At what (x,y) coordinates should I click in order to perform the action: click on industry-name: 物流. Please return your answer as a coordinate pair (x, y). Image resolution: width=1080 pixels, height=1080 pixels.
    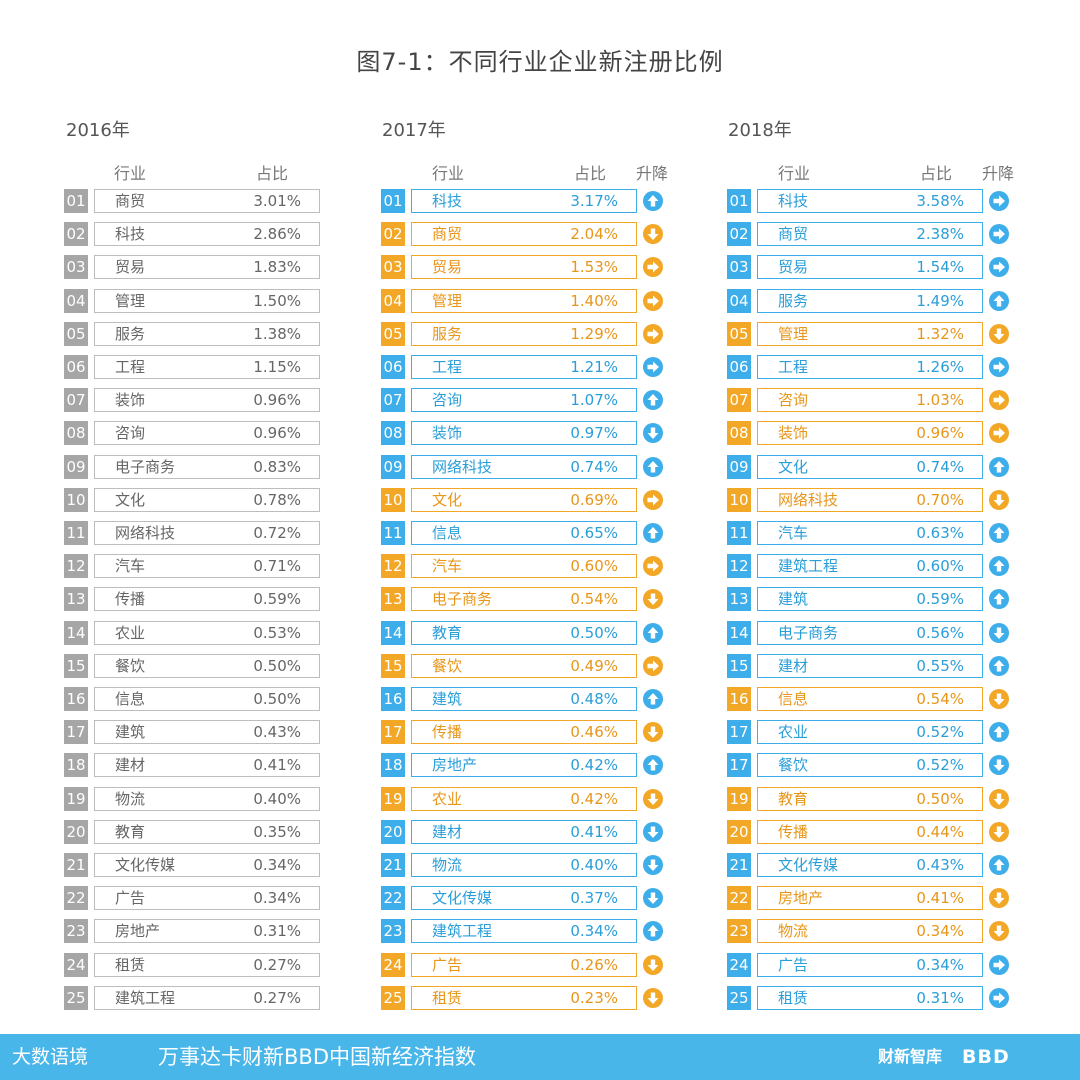
    Looking at the image, I should click on (793, 931).